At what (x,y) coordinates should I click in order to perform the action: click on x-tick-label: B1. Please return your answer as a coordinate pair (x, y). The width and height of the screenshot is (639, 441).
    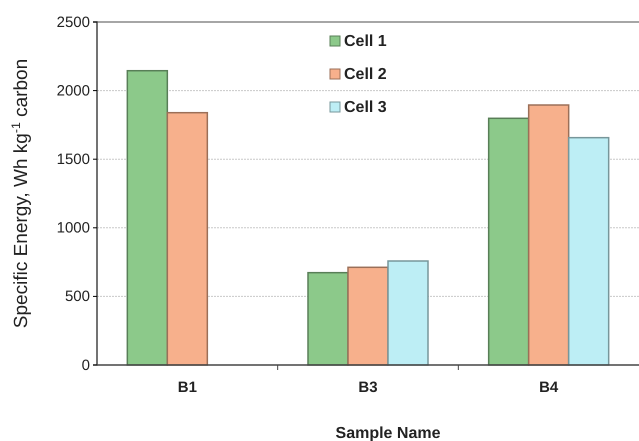
    Looking at the image, I should click on (187, 387).